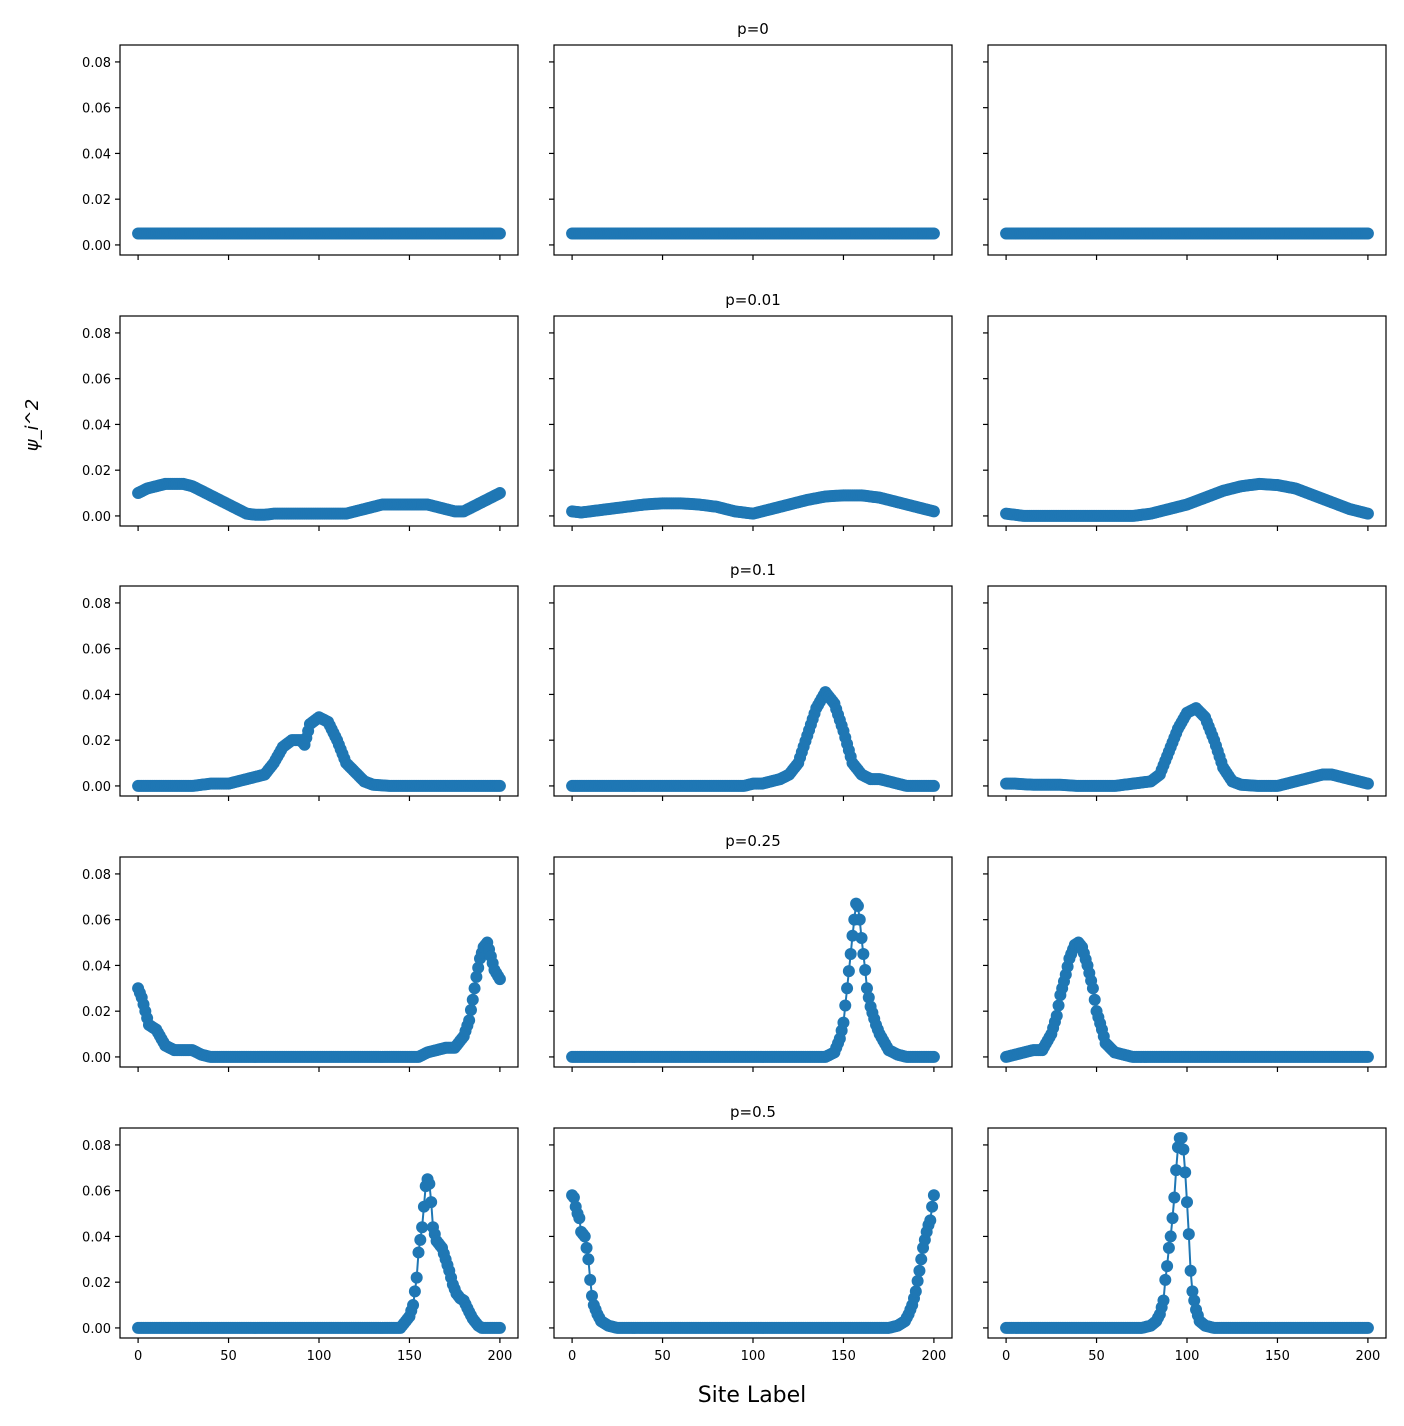 This screenshot has height=1426, width=1404. I want to click on subplot-title: p=0.25, so click(753, 841).